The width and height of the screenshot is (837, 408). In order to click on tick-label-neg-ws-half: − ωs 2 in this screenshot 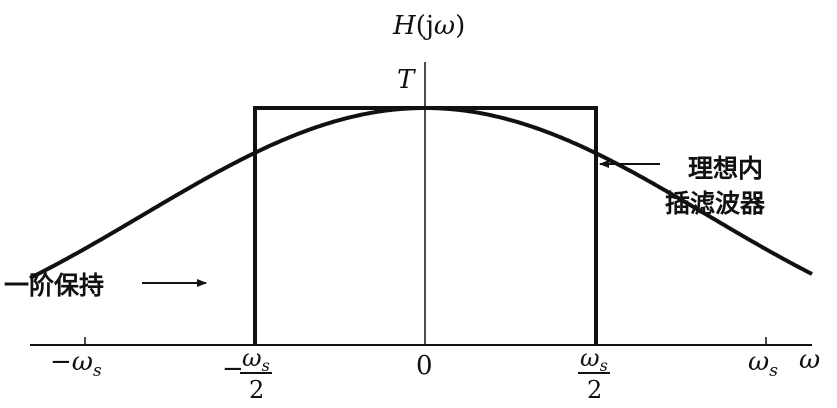, I will do `click(247, 374)`.